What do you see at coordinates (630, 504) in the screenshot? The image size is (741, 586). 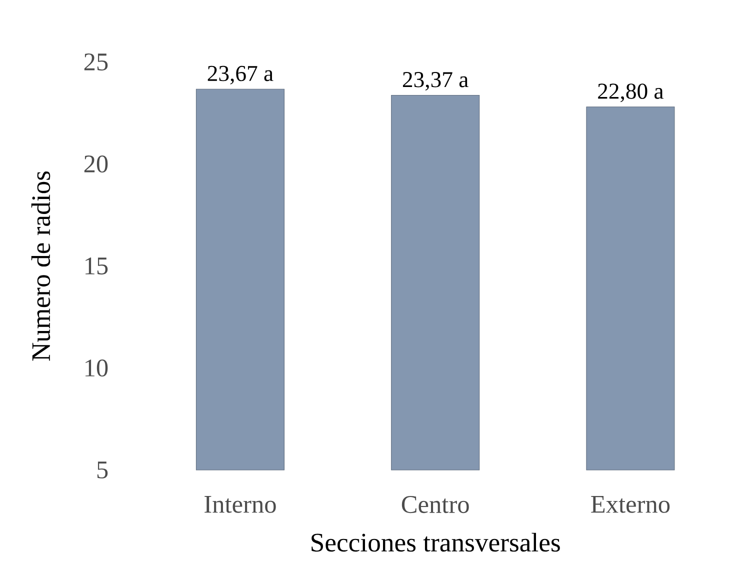 I see `x-tick-label: Externo` at bounding box center [630, 504].